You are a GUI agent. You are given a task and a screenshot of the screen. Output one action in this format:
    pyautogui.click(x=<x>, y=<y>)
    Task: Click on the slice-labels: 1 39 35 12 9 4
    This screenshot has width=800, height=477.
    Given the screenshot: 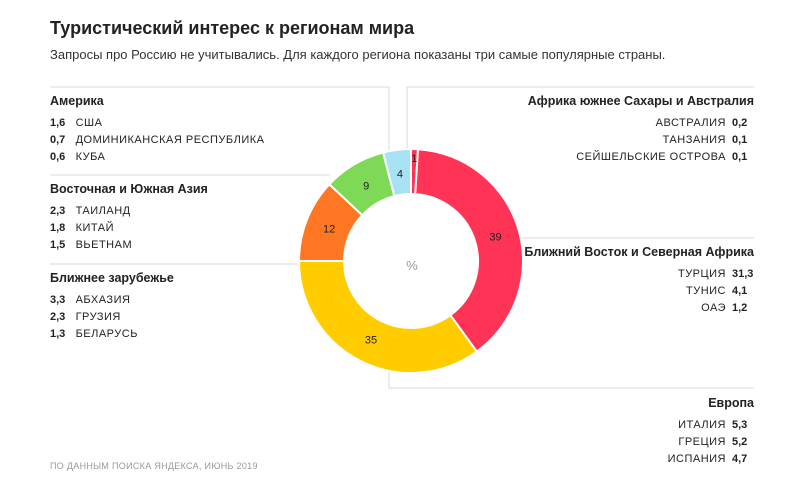 What is the action you would take?
    pyautogui.click(x=412, y=249)
    